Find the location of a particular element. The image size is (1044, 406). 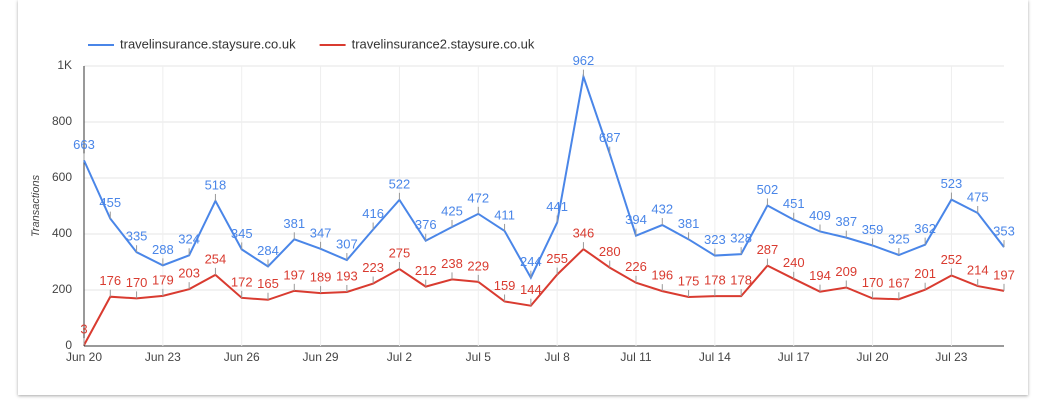

value-label: 663 is located at coordinates (84, 144).